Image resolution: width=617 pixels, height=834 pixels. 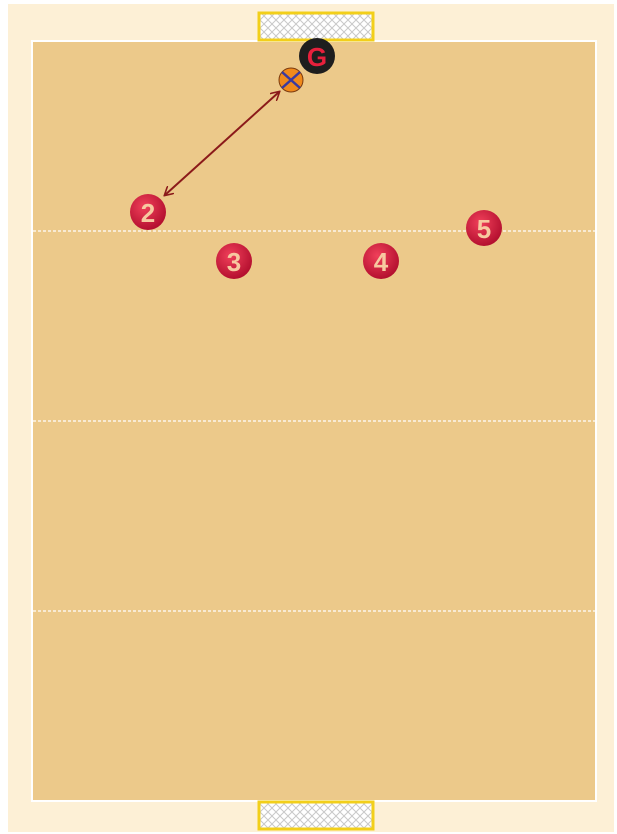 I want to click on pass-arrow, so click(x=222, y=143).